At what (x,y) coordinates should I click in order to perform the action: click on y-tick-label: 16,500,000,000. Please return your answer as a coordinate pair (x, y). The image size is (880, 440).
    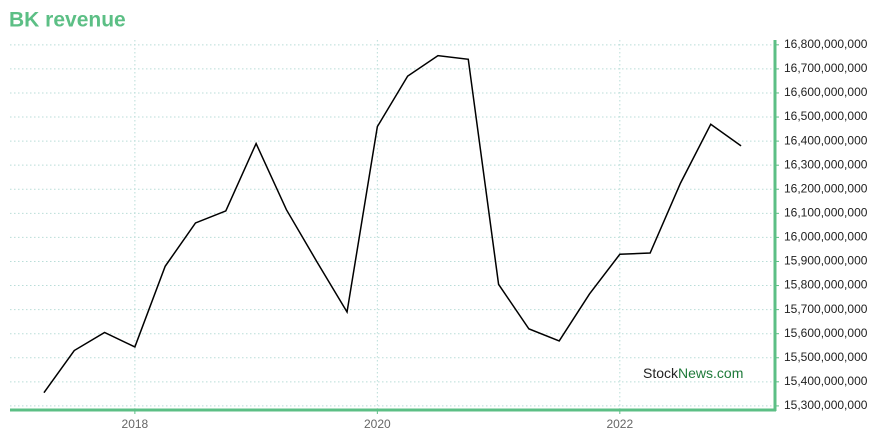
    Looking at the image, I should click on (826, 116).